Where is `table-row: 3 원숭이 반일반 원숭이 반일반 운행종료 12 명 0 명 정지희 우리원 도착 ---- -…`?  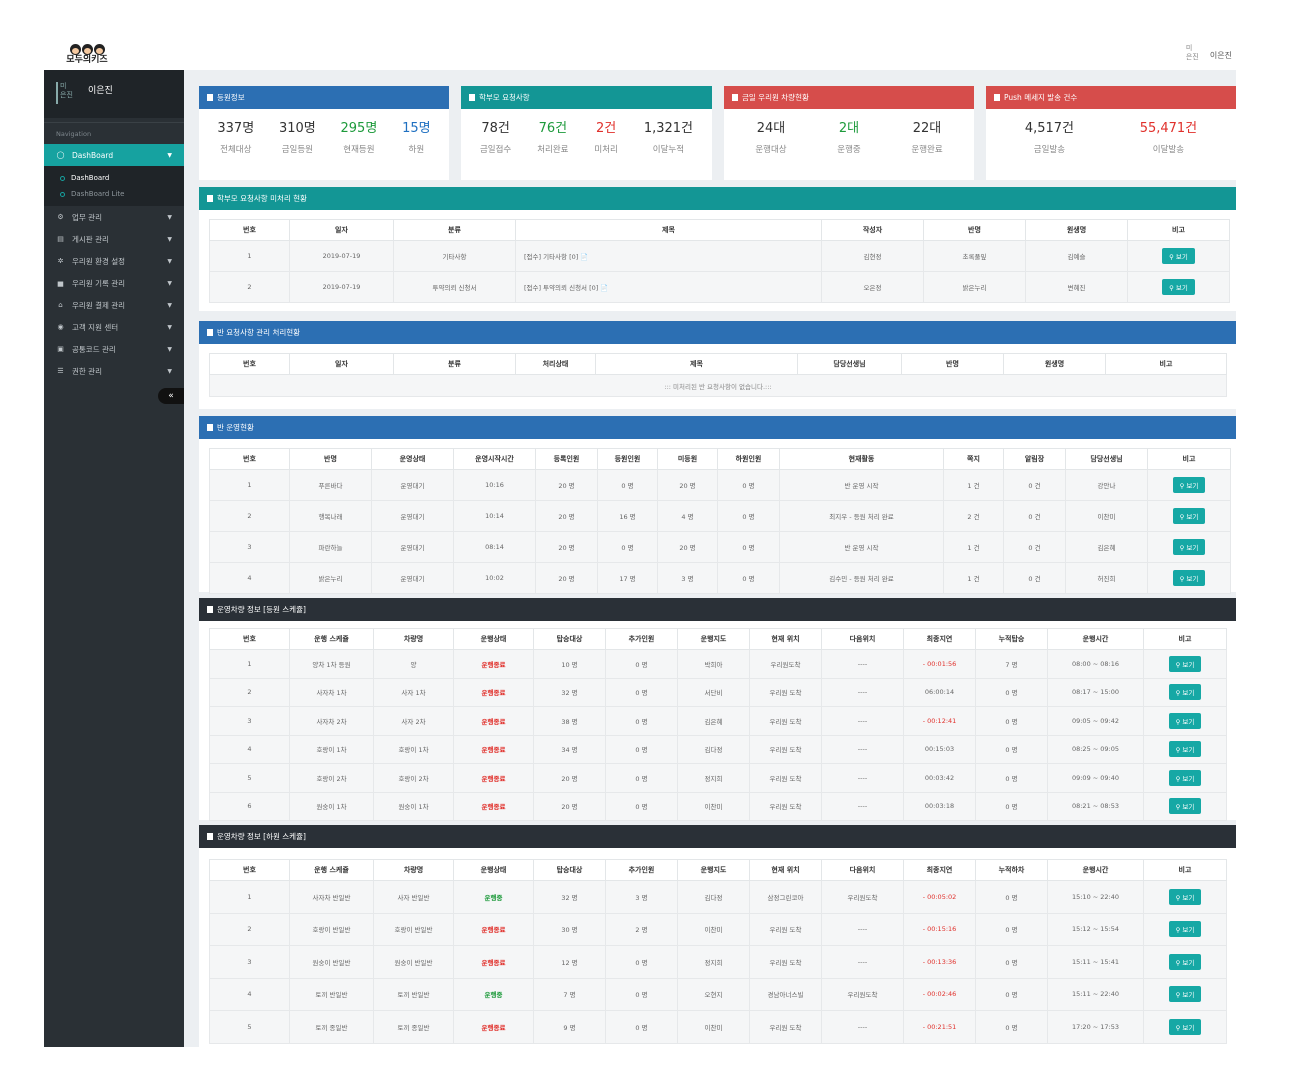 table-row: 3 원숭이 반일반 원숭이 반일반 운행종료 12 명 0 명 정지희 우리원 도착 ---- -… is located at coordinates (718, 962).